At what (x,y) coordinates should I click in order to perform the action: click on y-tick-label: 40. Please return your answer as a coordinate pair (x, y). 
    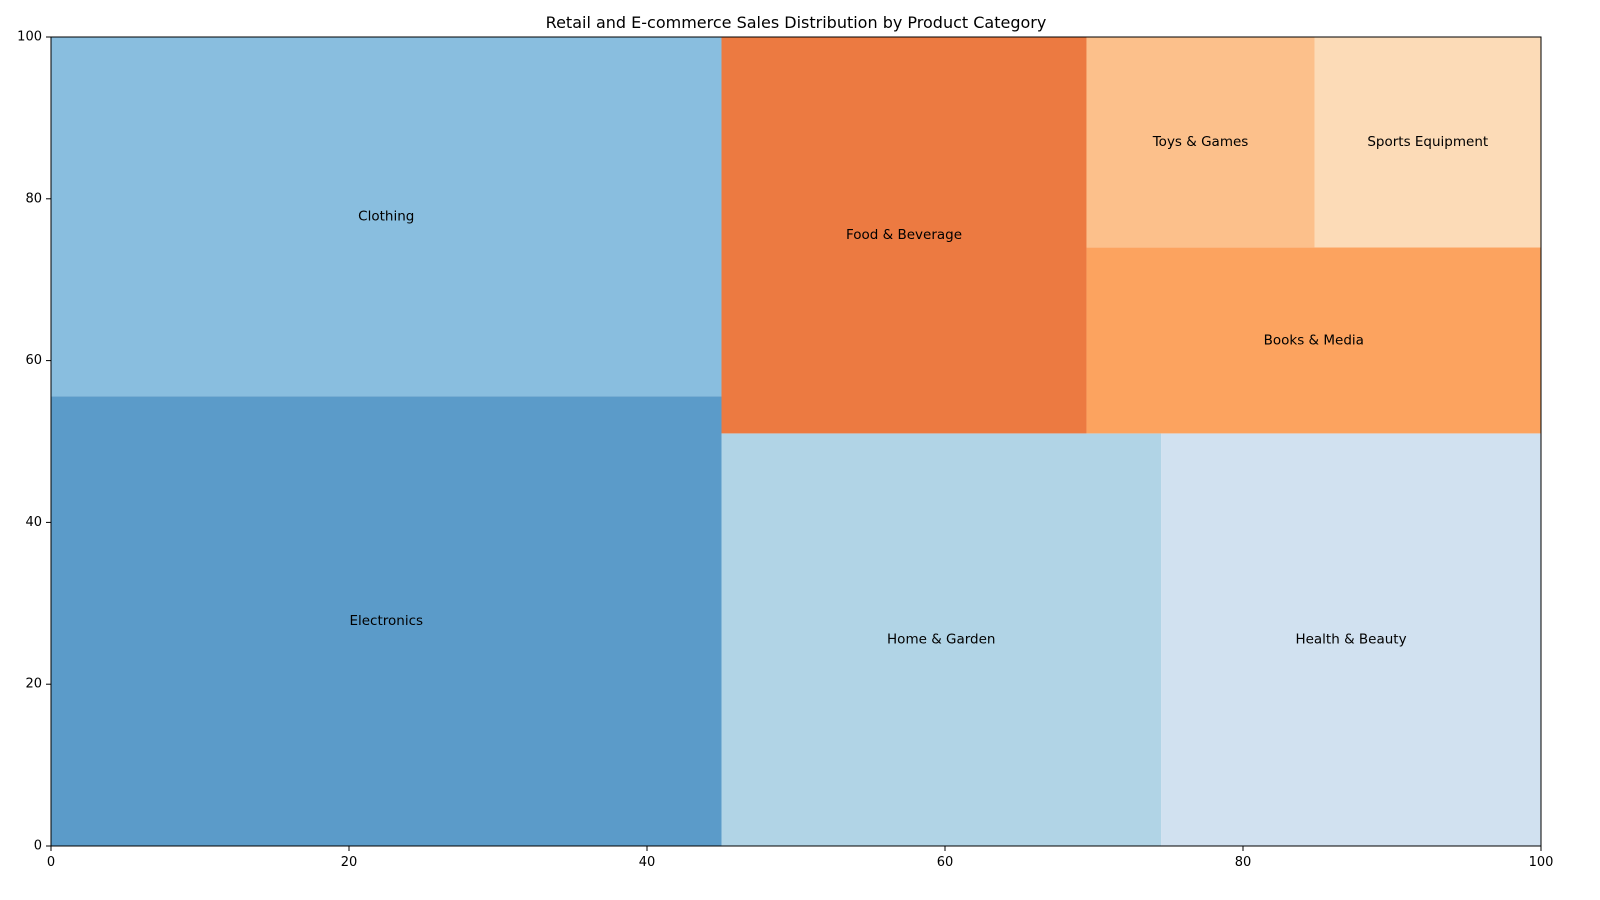
    Looking at the image, I should click on (33, 522).